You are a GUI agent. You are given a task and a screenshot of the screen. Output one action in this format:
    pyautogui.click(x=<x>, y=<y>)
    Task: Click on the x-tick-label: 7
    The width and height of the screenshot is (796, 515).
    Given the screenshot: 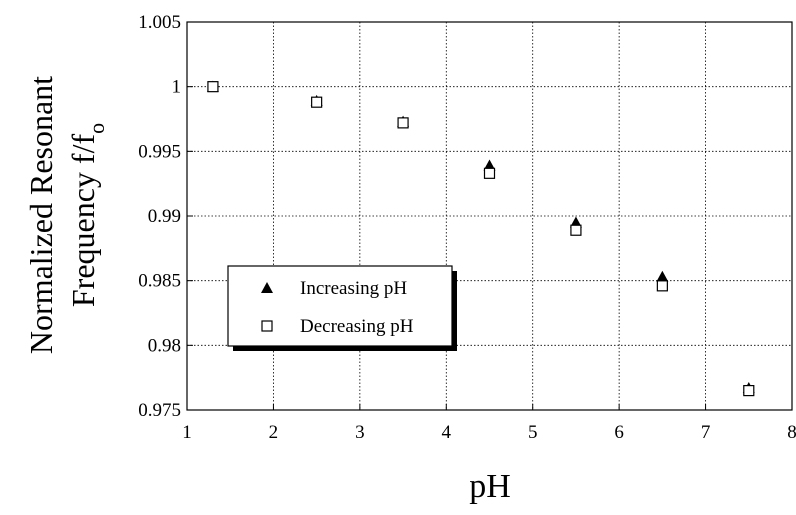 What is the action you would take?
    pyautogui.click(x=706, y=432)
    